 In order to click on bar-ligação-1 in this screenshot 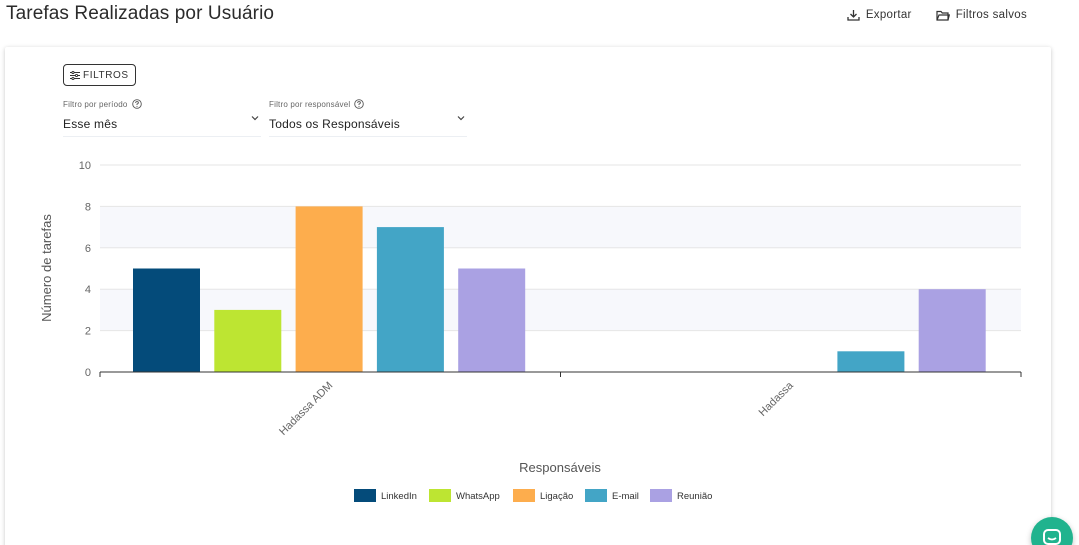, I will do `click(329, 289)`.